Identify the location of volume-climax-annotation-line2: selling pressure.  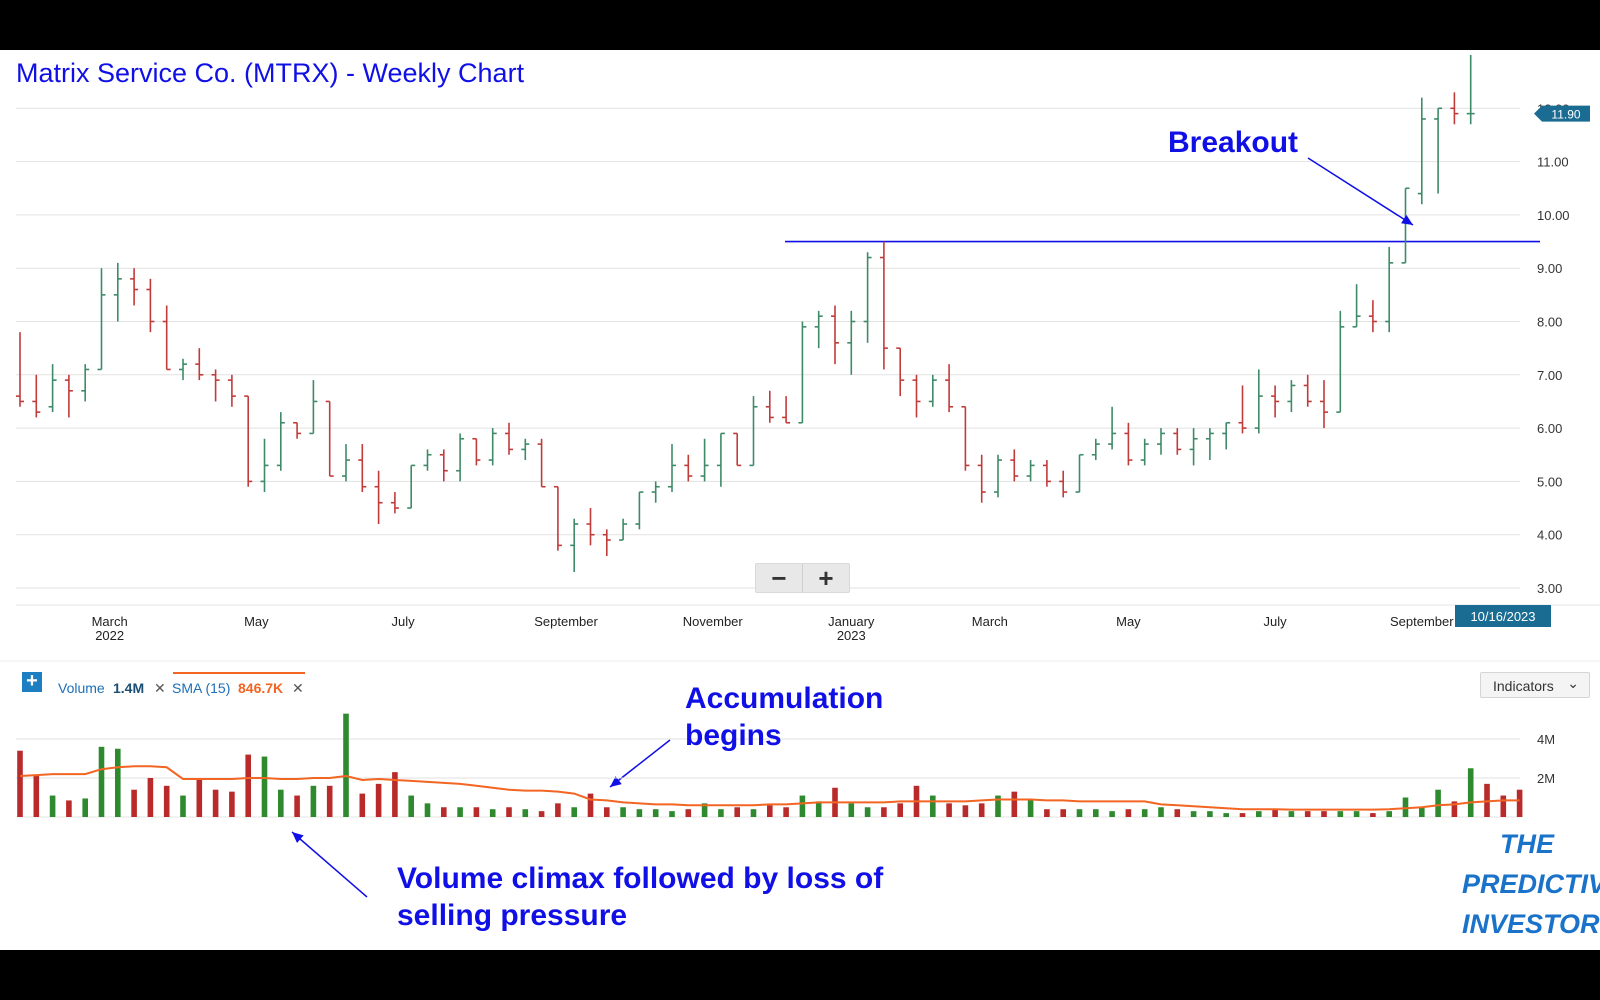
(512, 915).